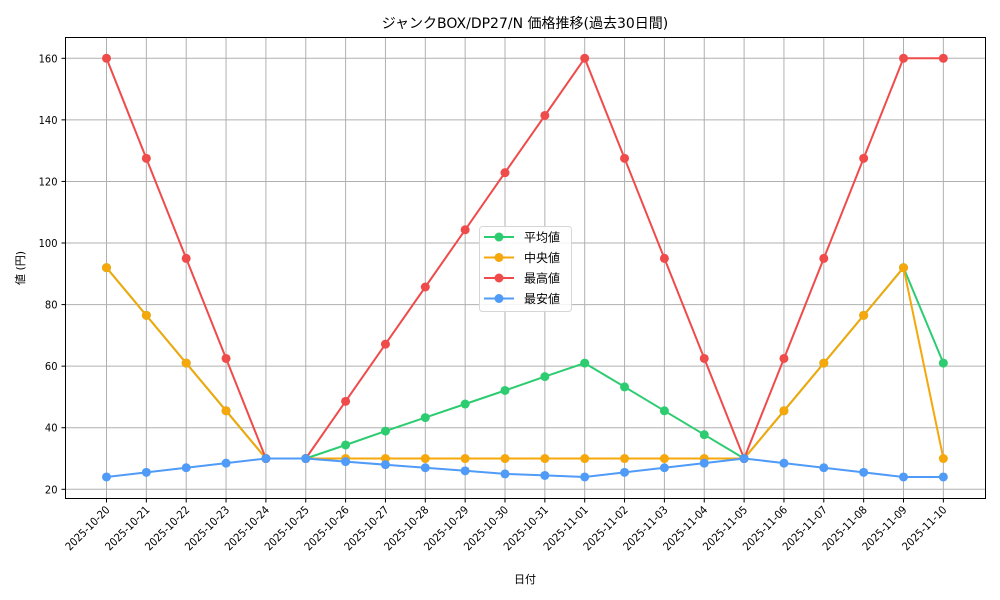 This screenshot has height=600, width=1000. What do you see at coordinates (542, 237) in the screenshot?
I see `legend-label: 平均値` at bounding box center [542, 237].